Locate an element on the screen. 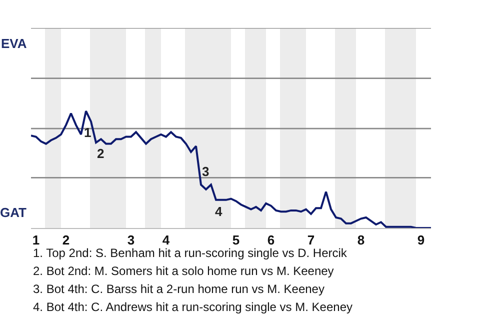 Image resolution: width=480 pixels, height=320 pixels. text: 3. Bot 4th: C. Barss hit a 2-run home run vs M. Keeney is located at coordinates (178, 289).